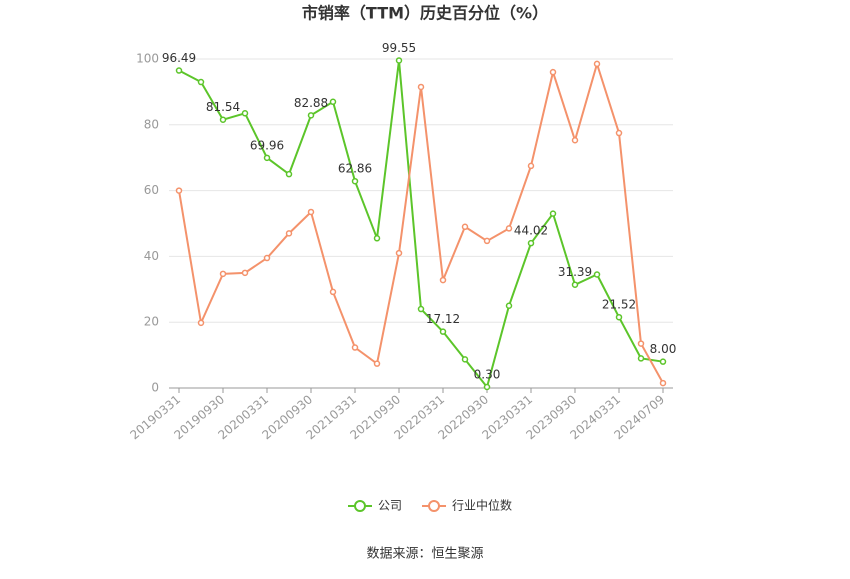  I want to click on y-tick-label: 20, so click(151, 322).